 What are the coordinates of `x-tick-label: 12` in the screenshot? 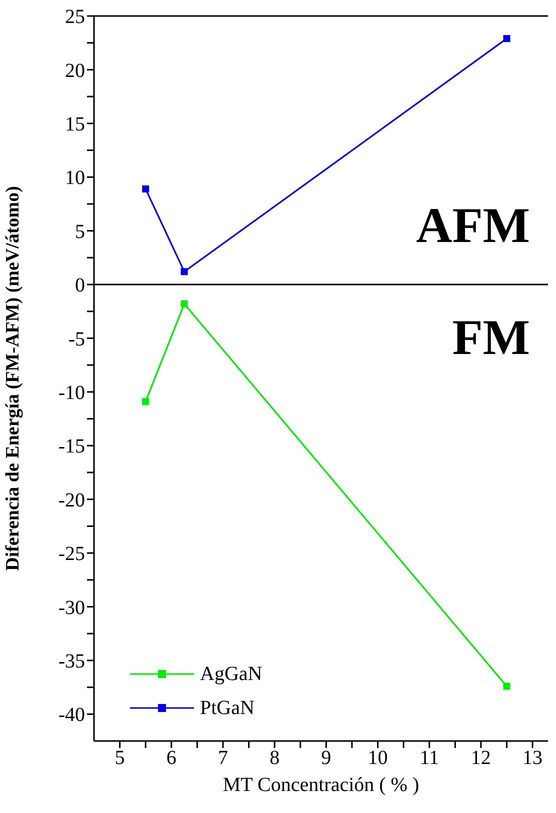 It's located at (480, 758).